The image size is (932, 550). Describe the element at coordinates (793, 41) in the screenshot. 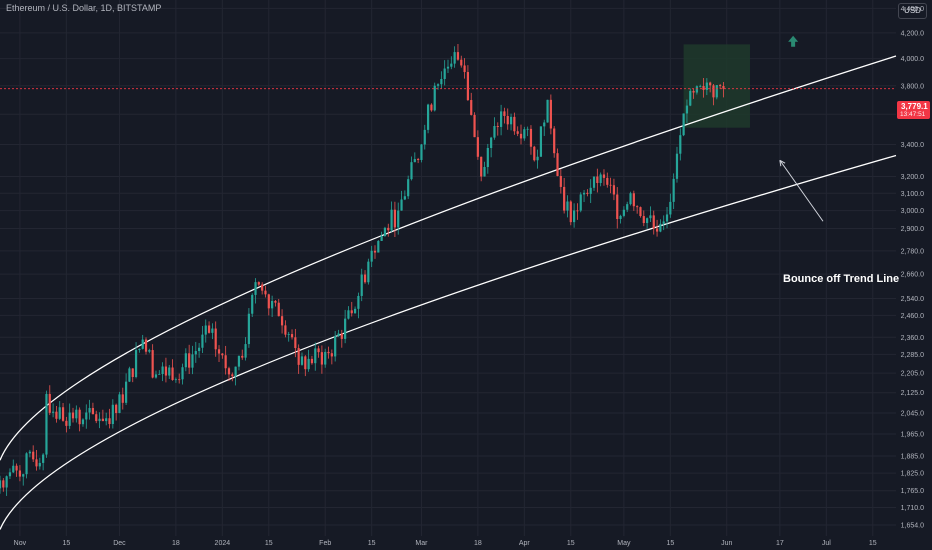

I see `arrow-up-icon` at that location.